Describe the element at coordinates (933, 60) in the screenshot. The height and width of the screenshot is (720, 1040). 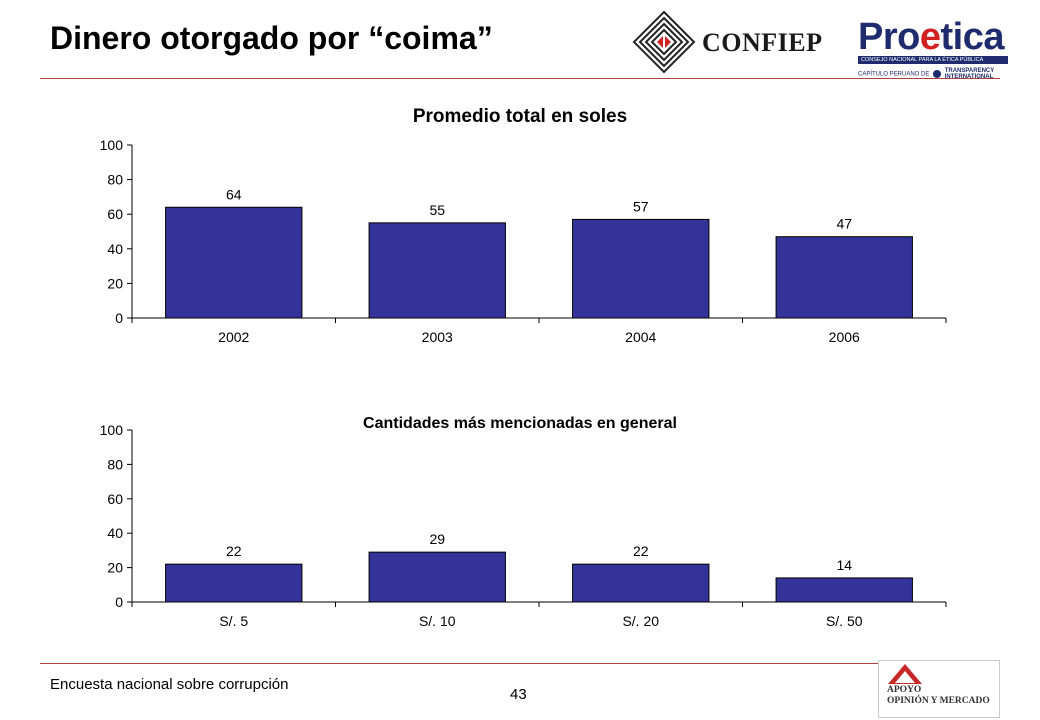
I see `proetica-band: CONSEJO NACIONAL PARA LA ÉTICA PÚBLICA` at that location.